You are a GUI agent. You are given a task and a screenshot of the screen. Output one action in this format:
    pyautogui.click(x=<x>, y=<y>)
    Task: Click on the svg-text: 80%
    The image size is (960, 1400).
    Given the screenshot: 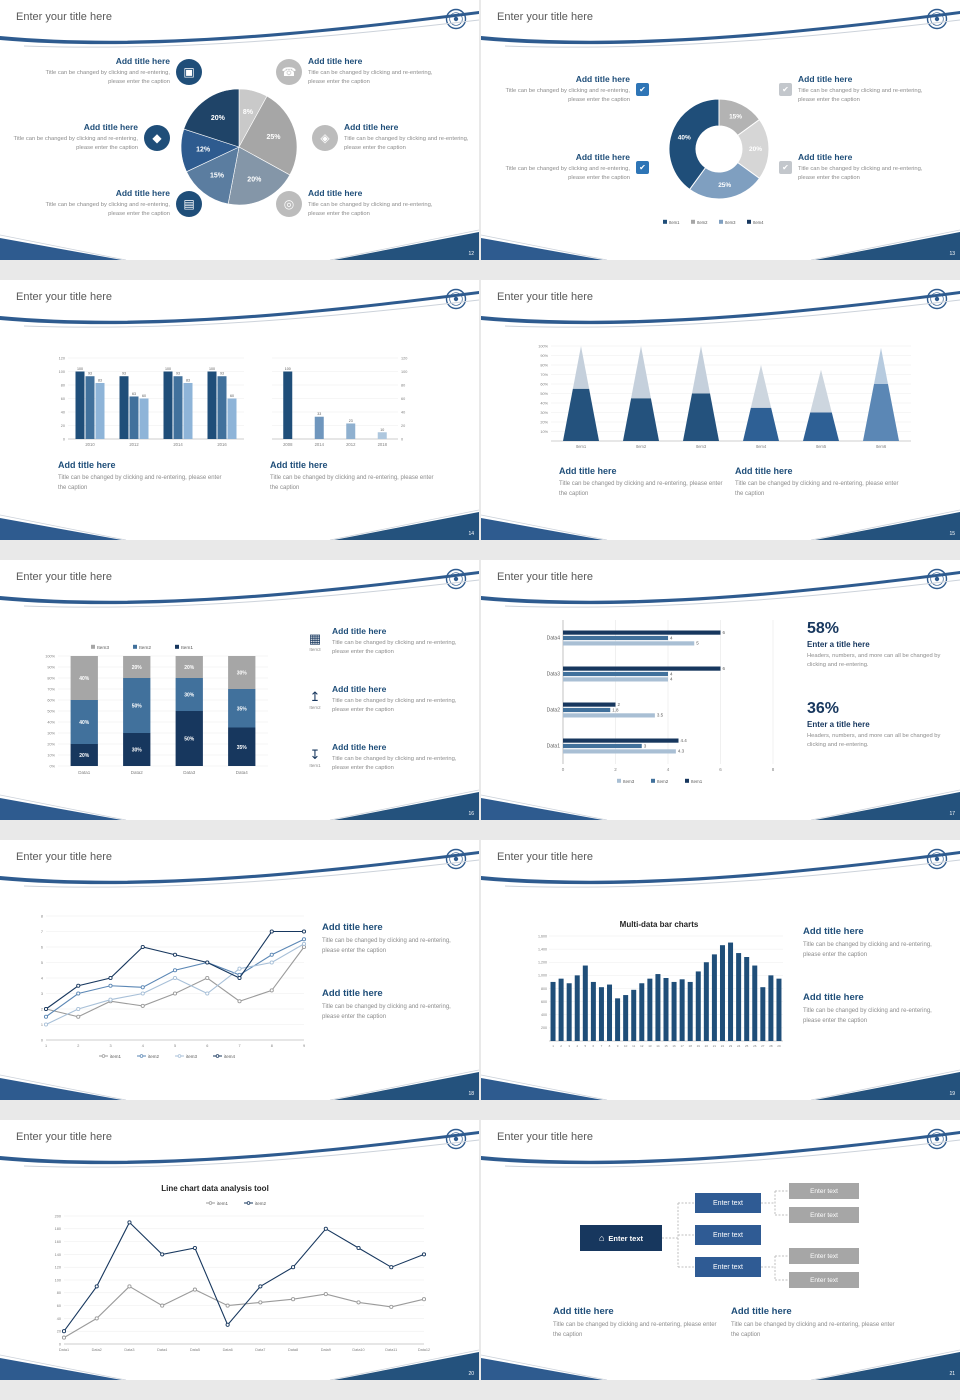 What is the action you would take?
    pyautogui.click(x=544, y=365)
    